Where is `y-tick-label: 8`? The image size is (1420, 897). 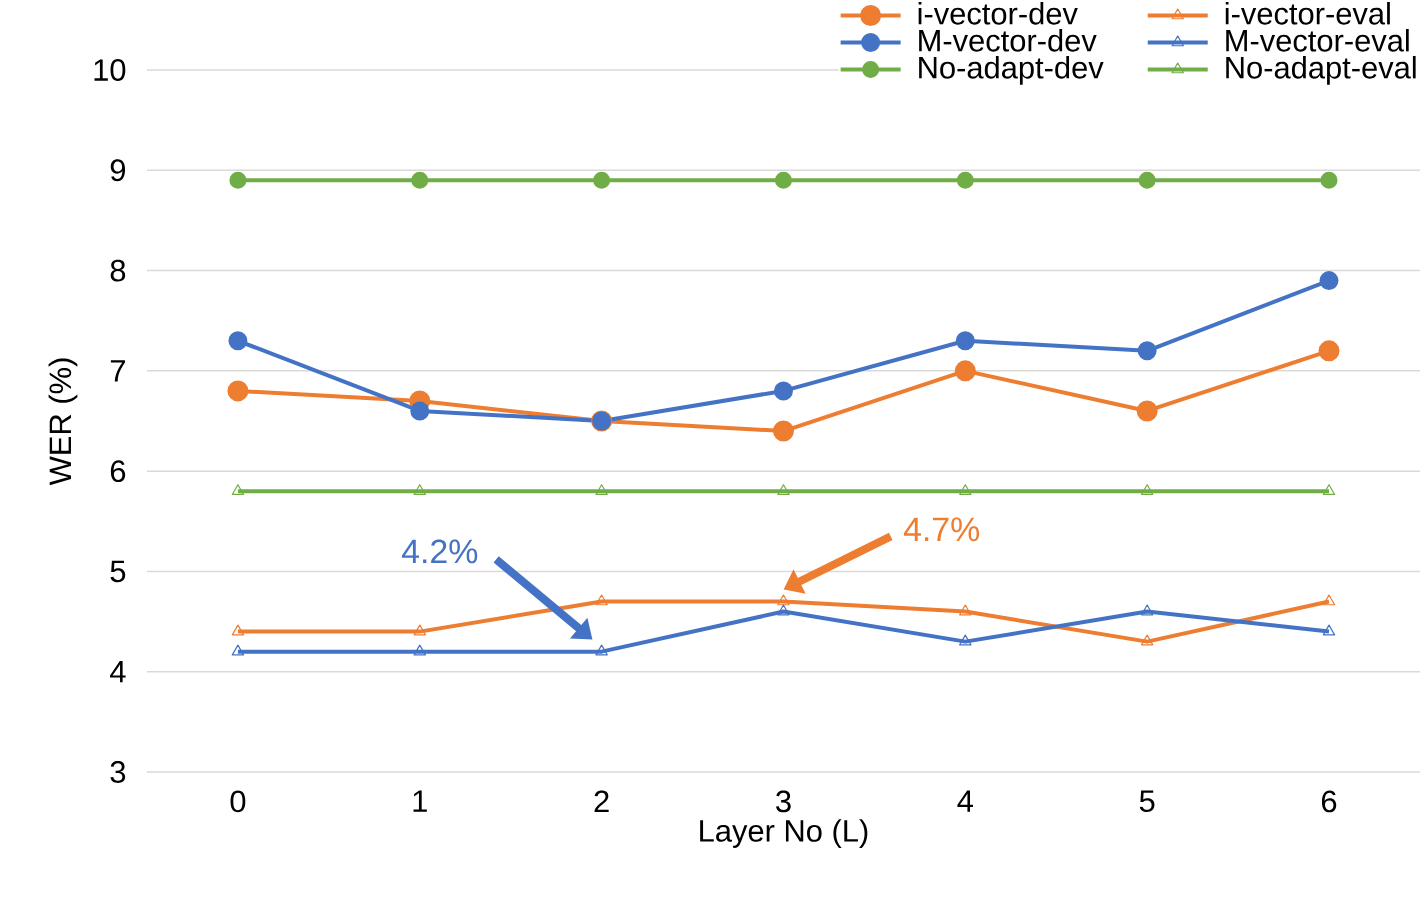 y-tick-label: 8 is located at coordinates (118, 270).